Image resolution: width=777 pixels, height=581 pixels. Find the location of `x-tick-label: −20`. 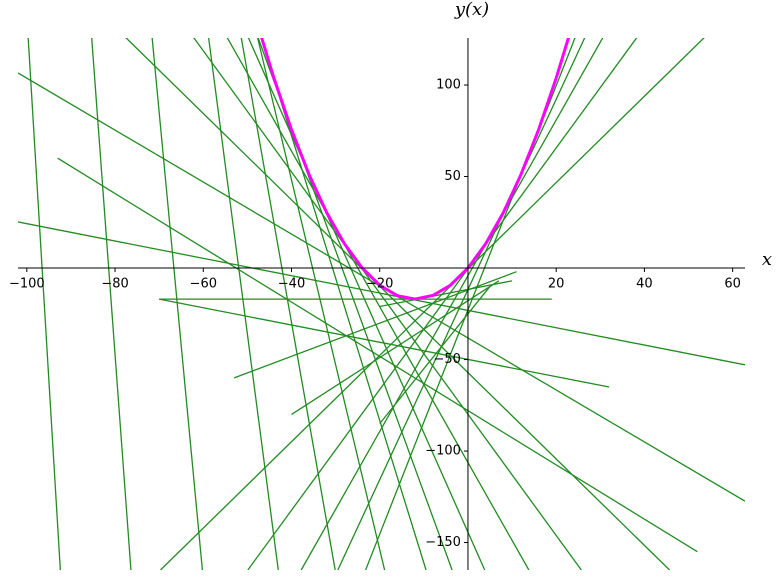

x-tick-label: −20 is located at coordinates (379, 284).